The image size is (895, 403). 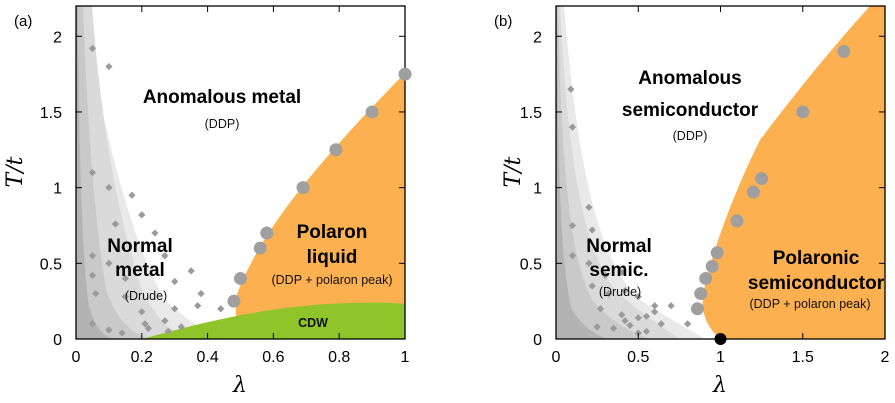 I want to click on panel-b-xlabel: λ, so click(x=719, y=385).